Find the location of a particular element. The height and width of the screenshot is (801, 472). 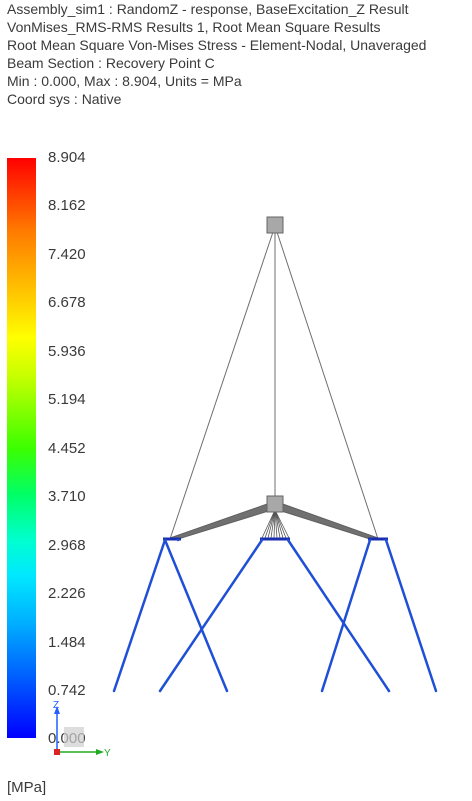

link-right is located at coordinates (327, 521).